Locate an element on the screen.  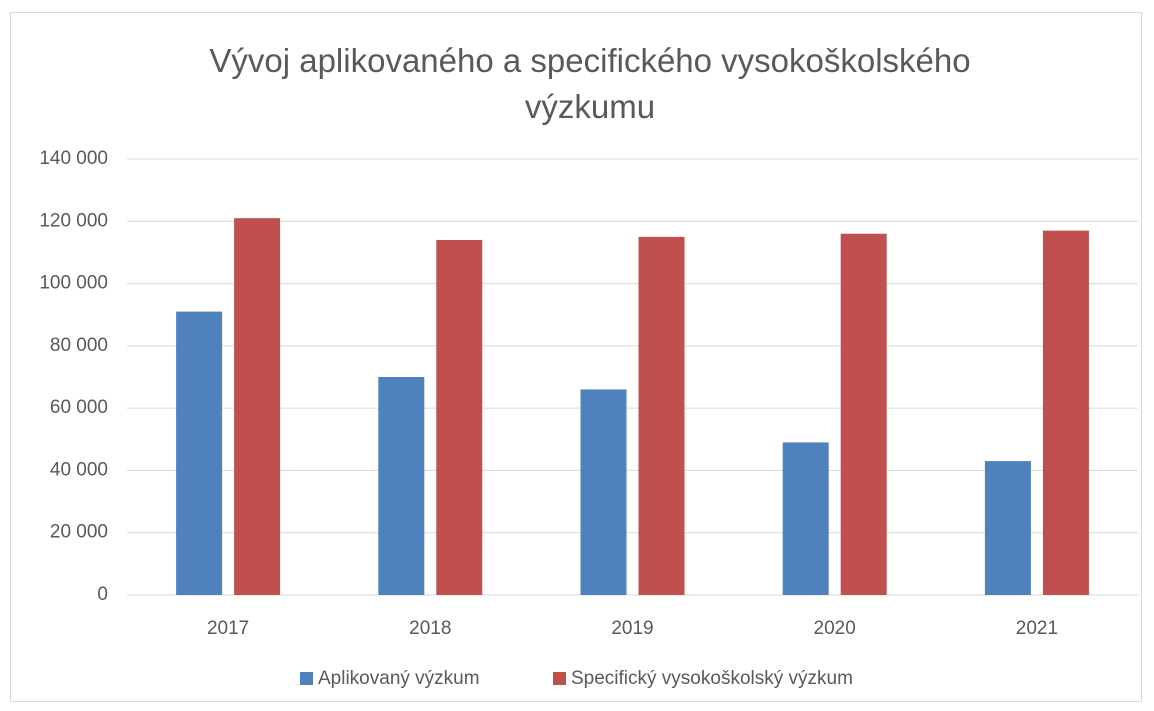
y-tick-label: 120 000 is located at coordinates (73, 220).